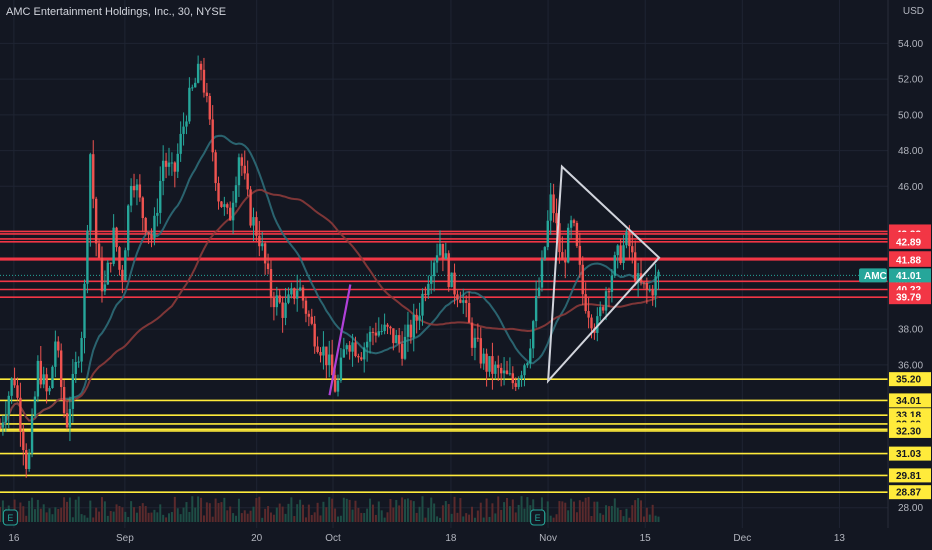 The height and width of the screenshot is (550, 932). What do you see at coordinates (908, 431) in the screenshot?
I see `support-level-value: 32.30` at bounding box center [908, 431].